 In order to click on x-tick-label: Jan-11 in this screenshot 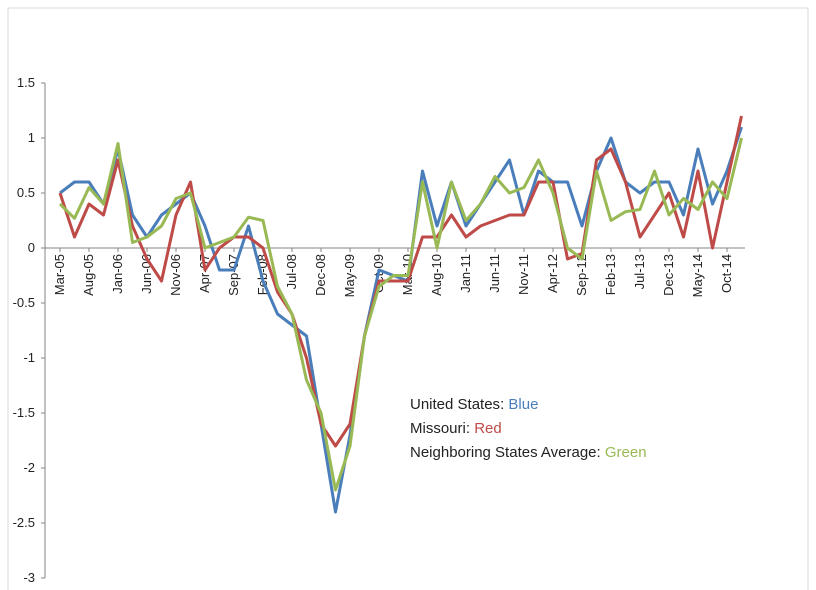, I will do `click(465, 273)`.